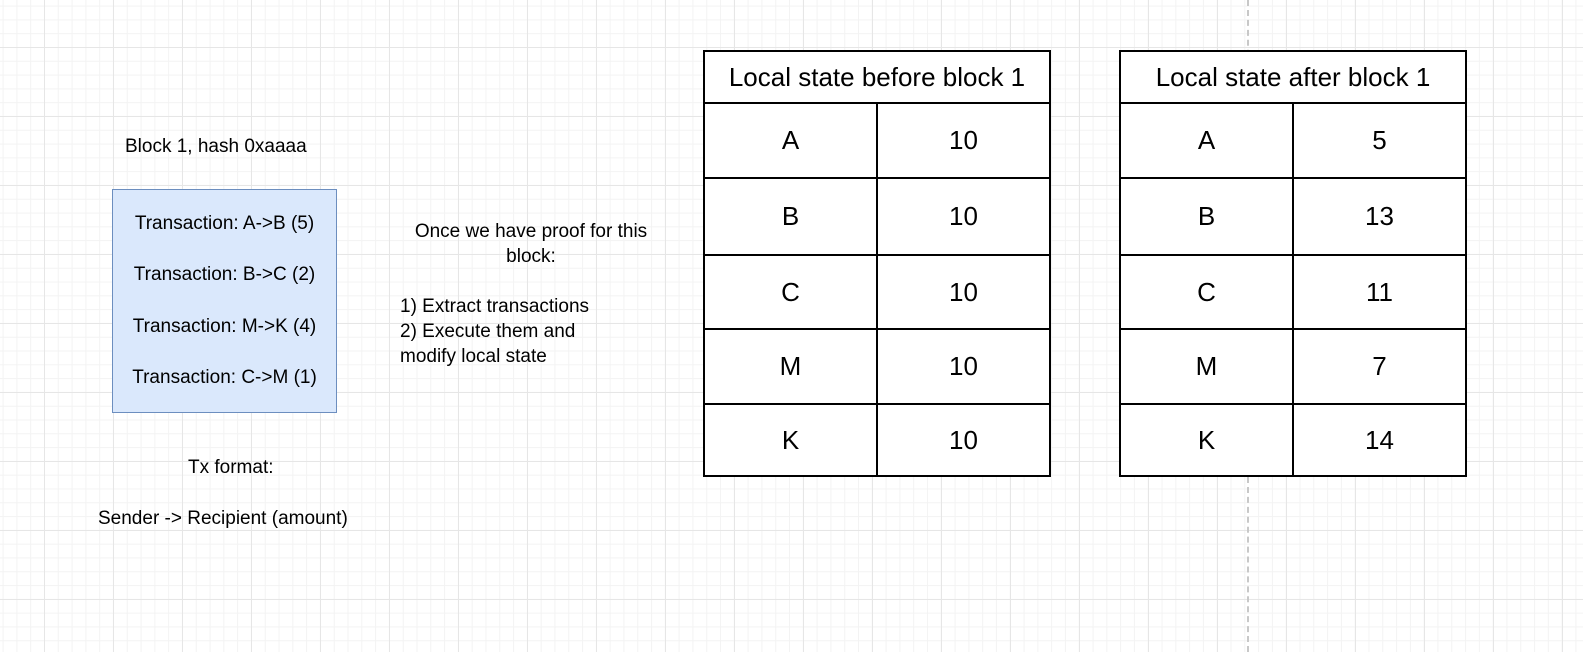 The width and height of the screenshot is (1583, 652). I want to click on table-row: C 10, so click(877, 293).